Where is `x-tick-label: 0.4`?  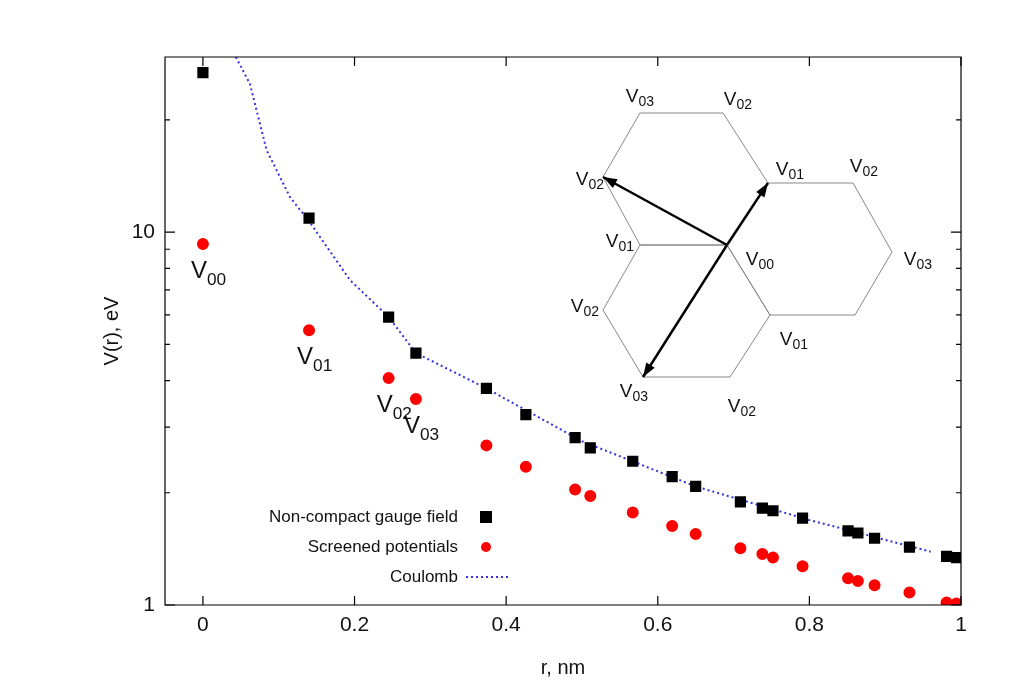
x-tick-label: 0.4 is located at coordinates (506, 624).